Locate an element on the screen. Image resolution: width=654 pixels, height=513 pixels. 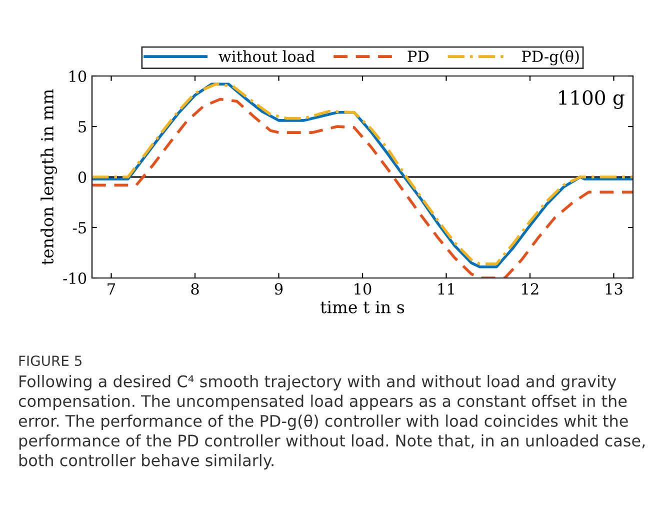
y-axis-title: tendon length in mm is located at coordinates (48, 177).